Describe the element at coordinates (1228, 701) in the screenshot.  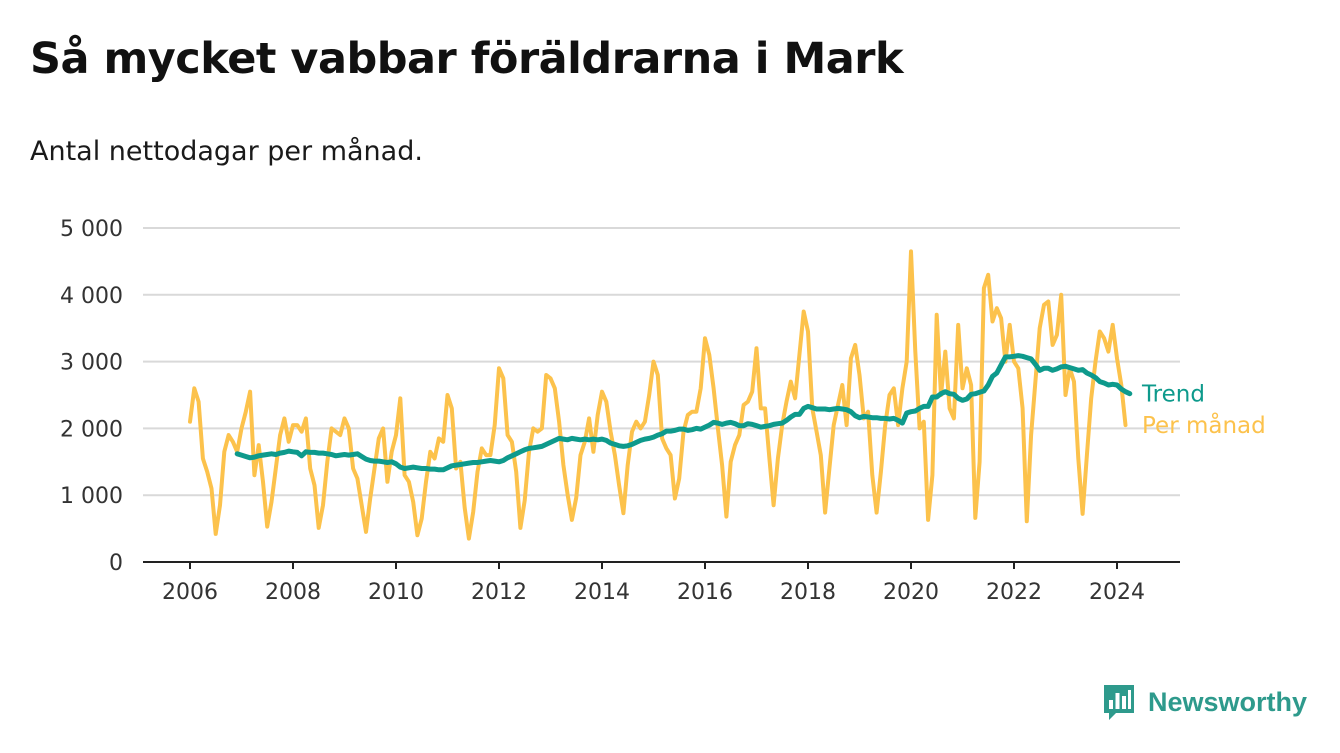
I see `brand-name: Newsworthy` at that location.